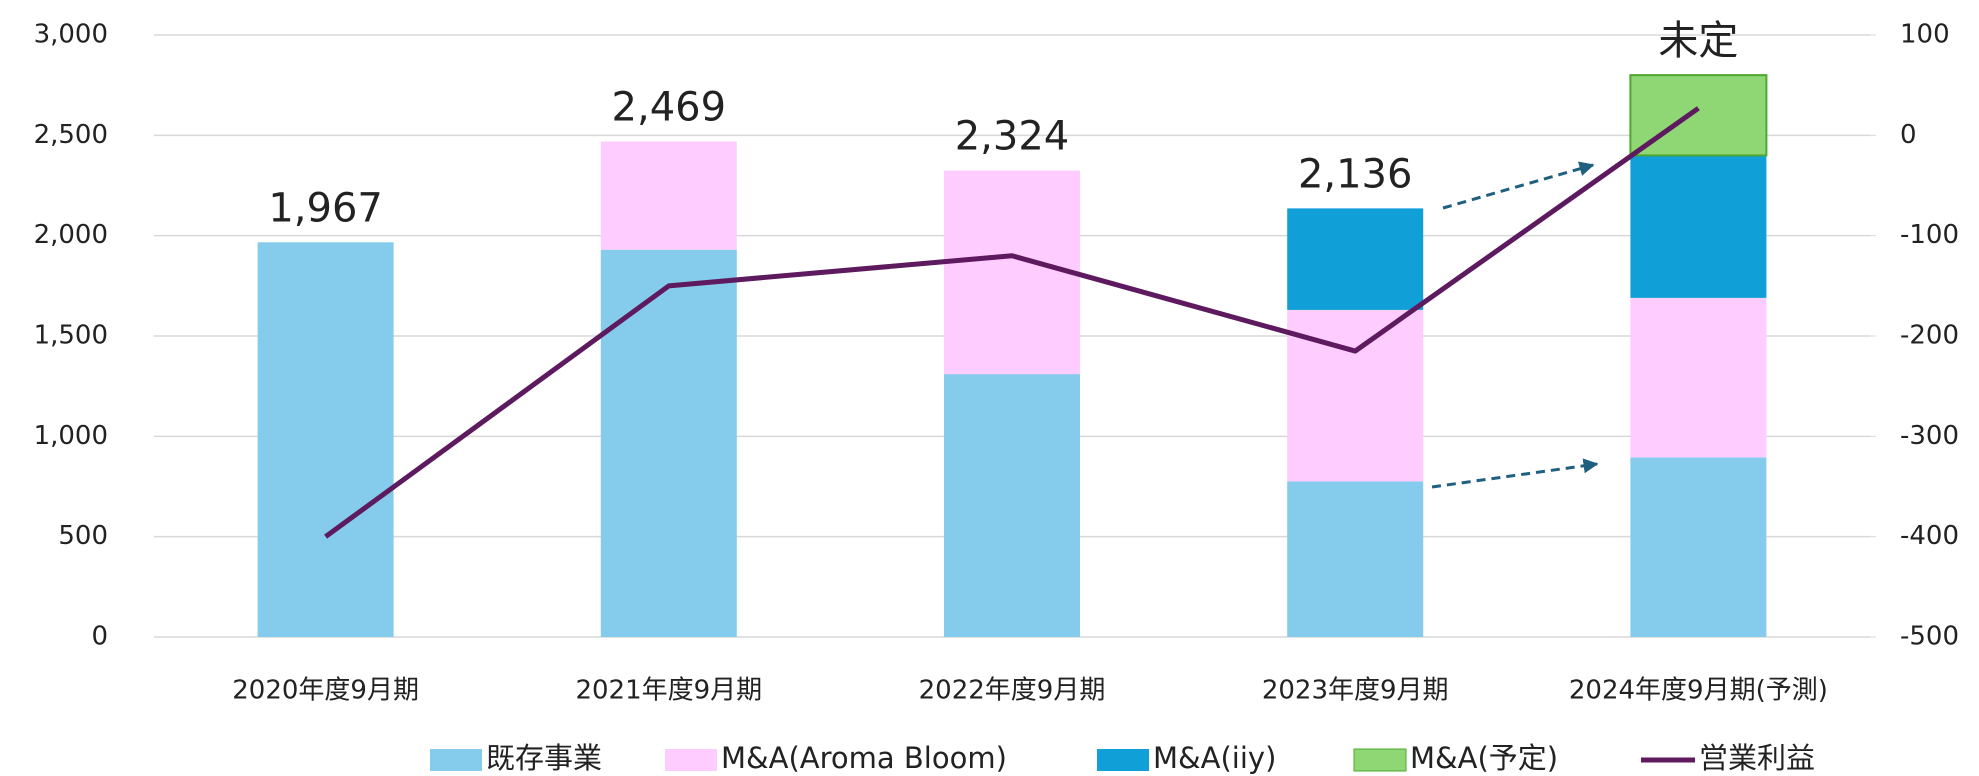  What do you see at coordinates (99, 637) in the screenshot?
I see `y-tick-label: 0` at bounding box center [99, 637].